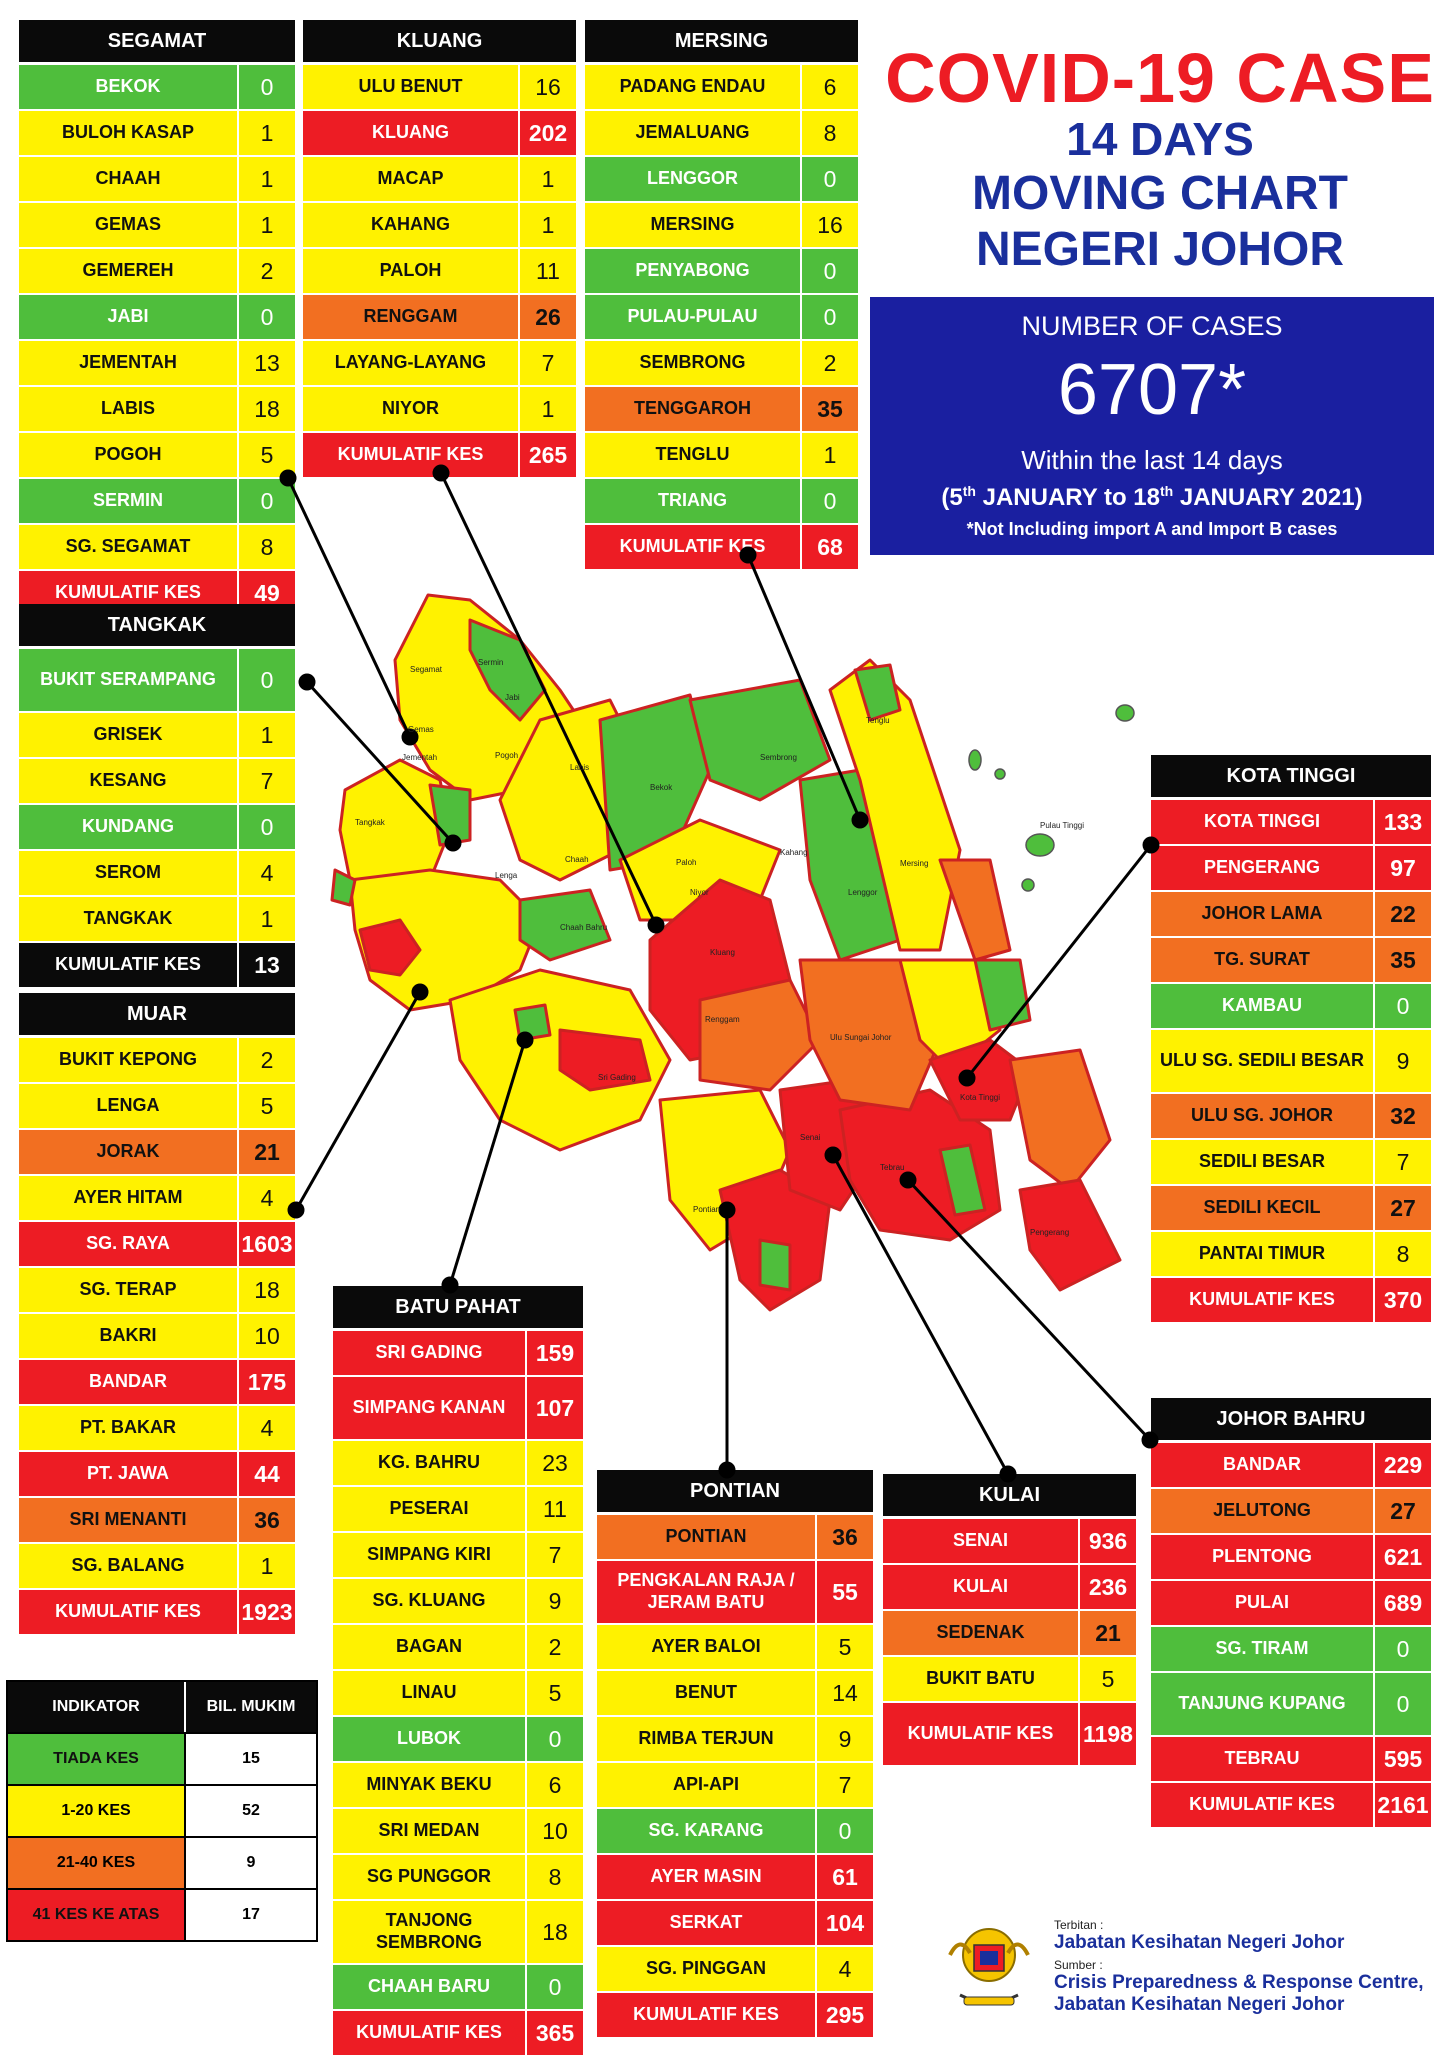 The height and width of the screenshot is (2057, 1448). I want to click on case-count: 44, so click(267, 1473).